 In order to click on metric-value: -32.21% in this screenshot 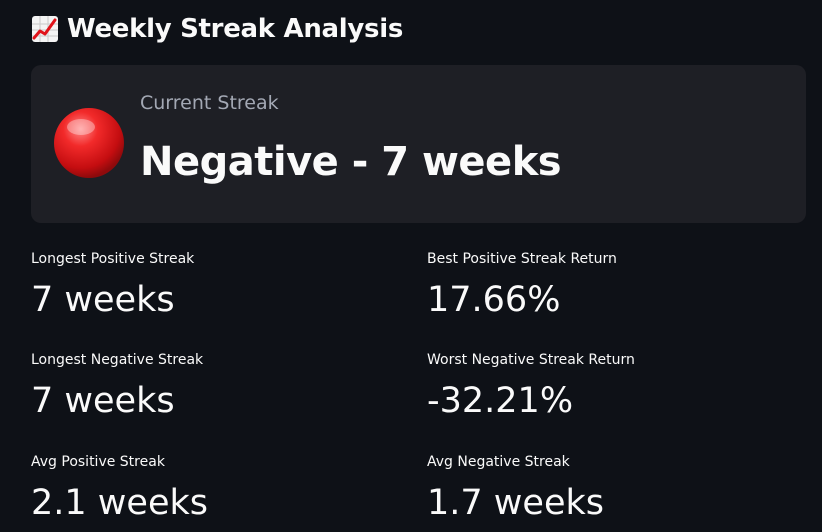, I will do `click(500, 401)`.